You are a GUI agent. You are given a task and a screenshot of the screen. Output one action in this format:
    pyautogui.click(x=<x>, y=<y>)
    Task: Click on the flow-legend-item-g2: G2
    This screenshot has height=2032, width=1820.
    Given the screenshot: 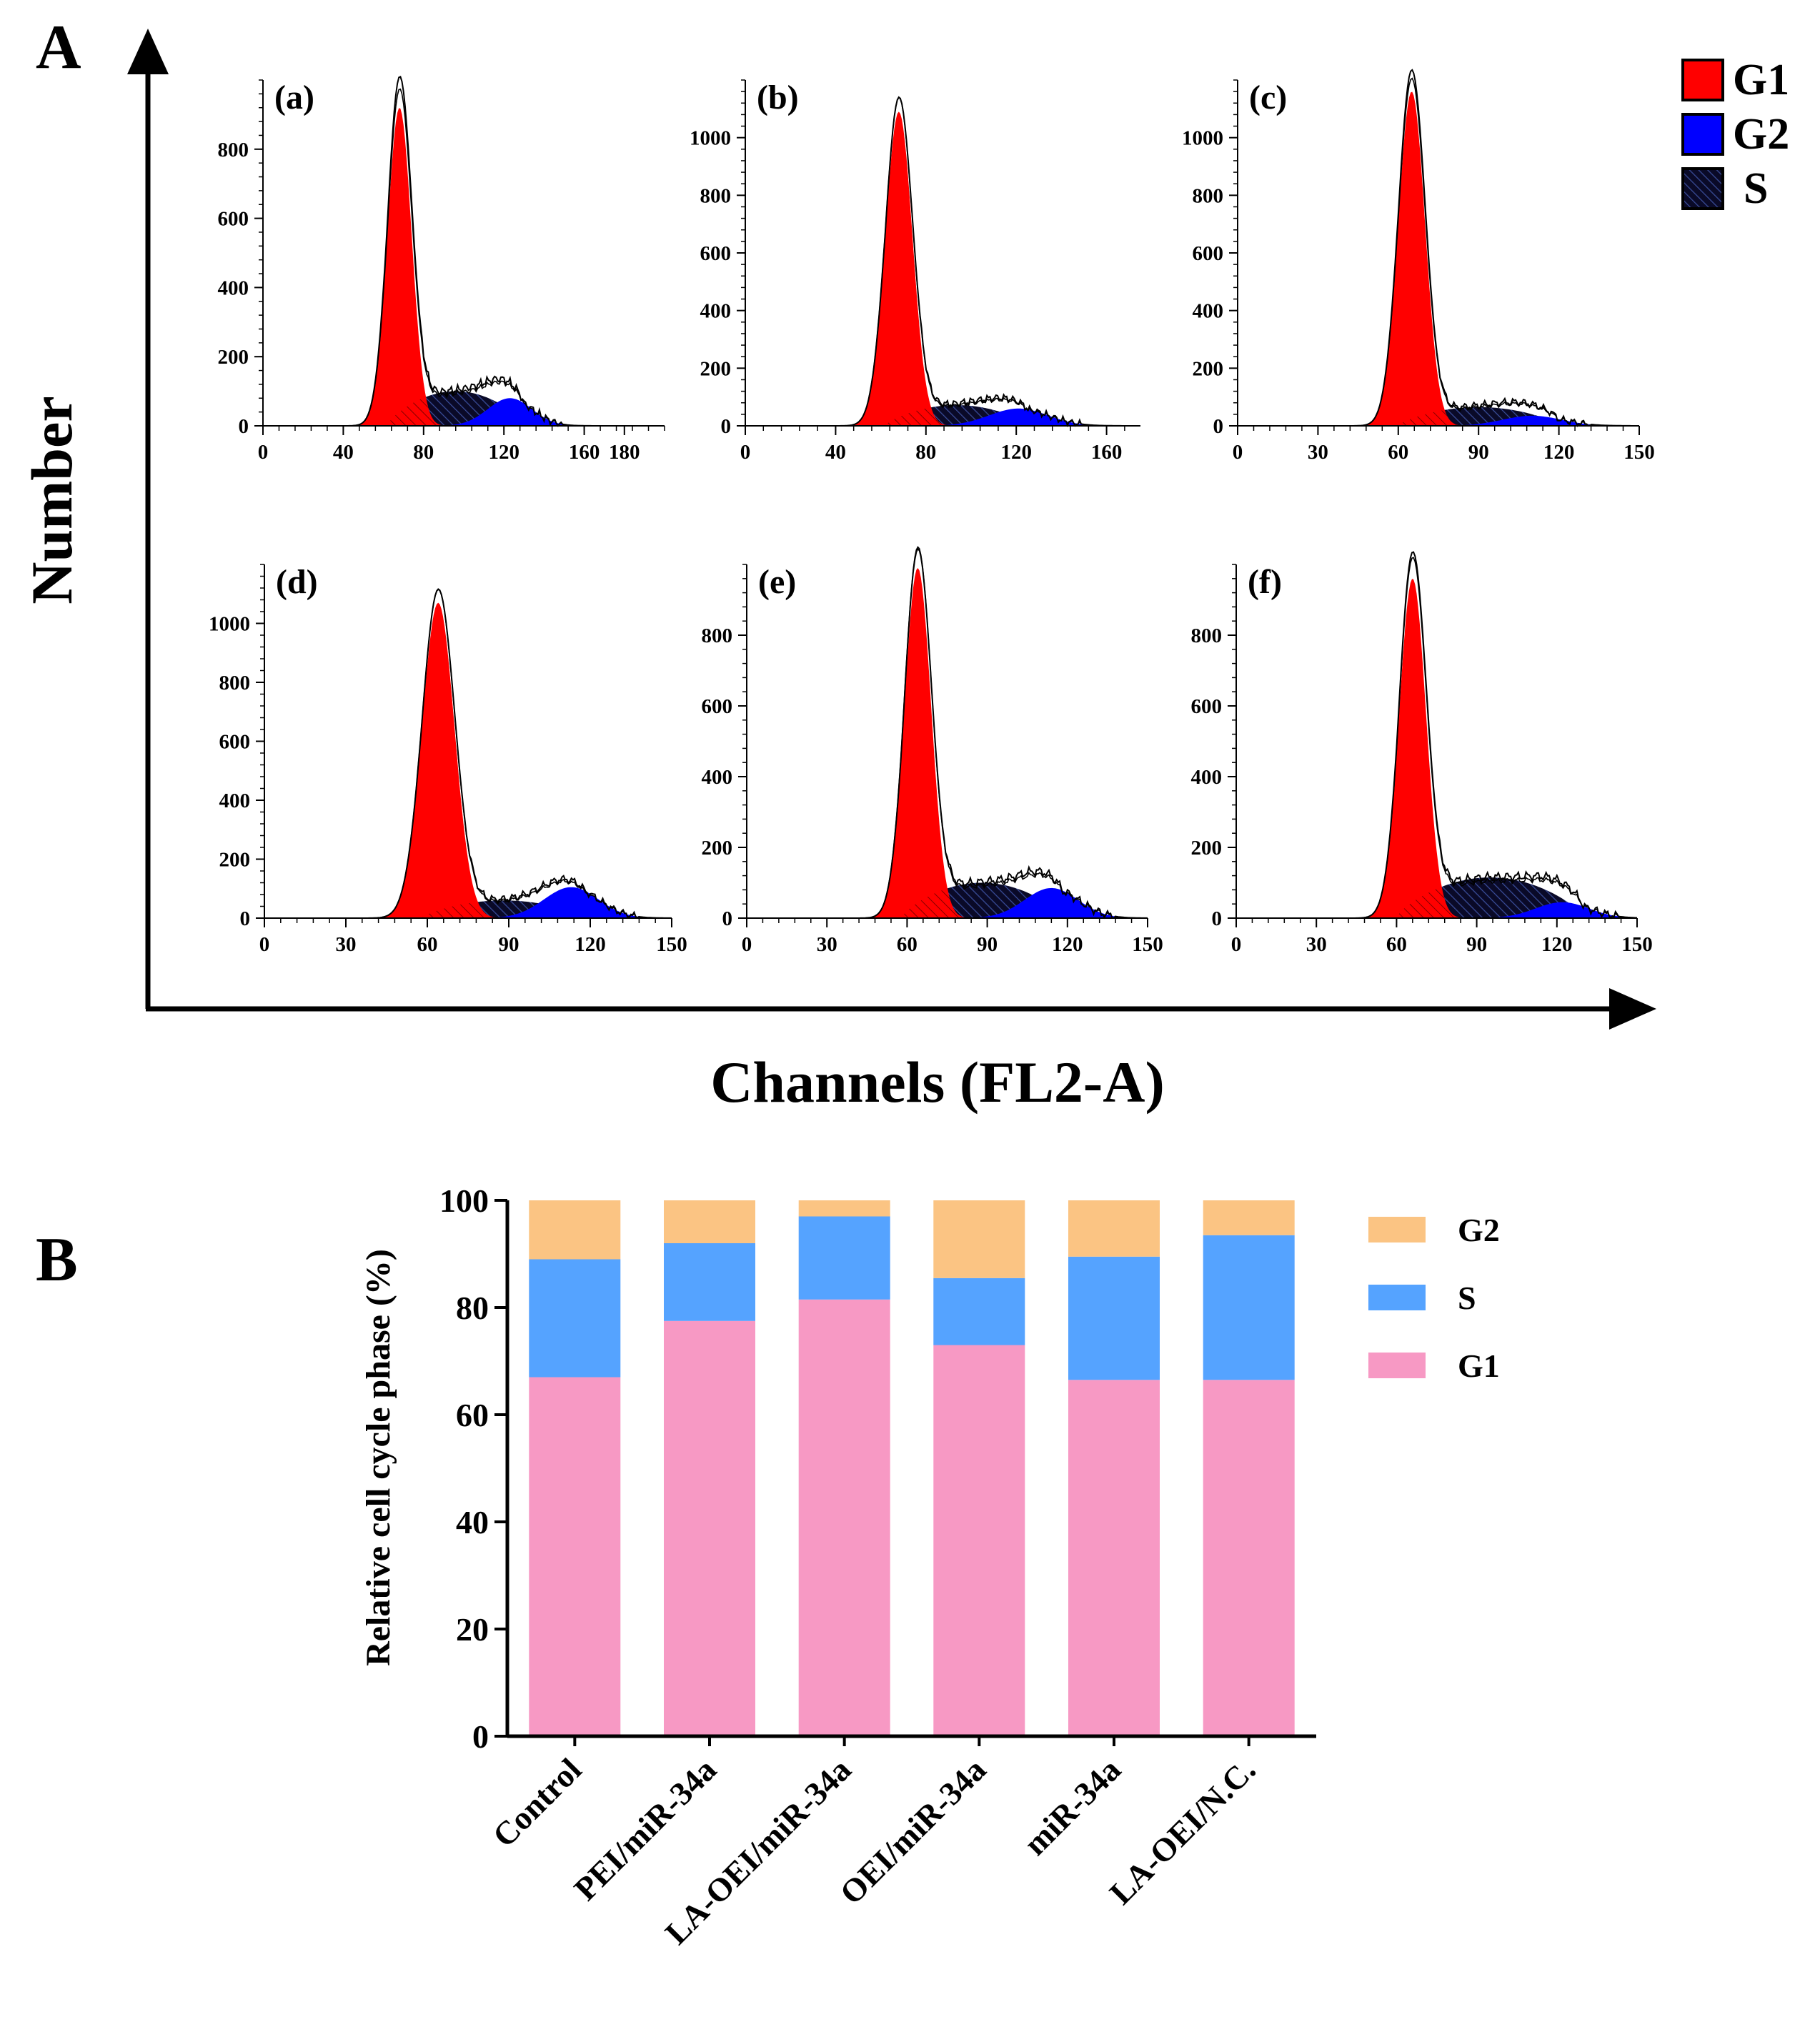 What is the action you would take?
    pyautogui.click(x=1735, y=134)
    